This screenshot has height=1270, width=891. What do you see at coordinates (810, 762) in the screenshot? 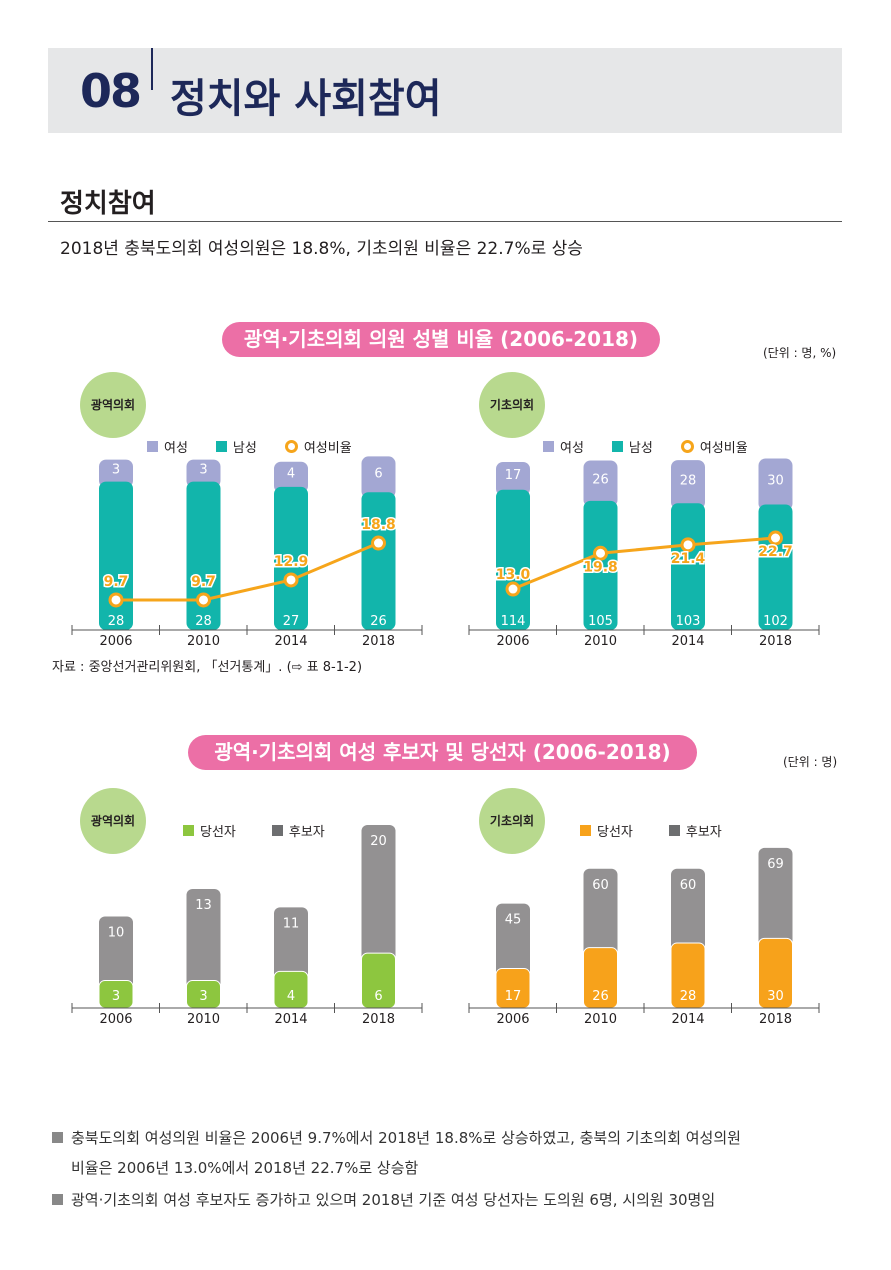
I see `chart2-unit: (단위 : 명)` at bounding box center [810, 762].